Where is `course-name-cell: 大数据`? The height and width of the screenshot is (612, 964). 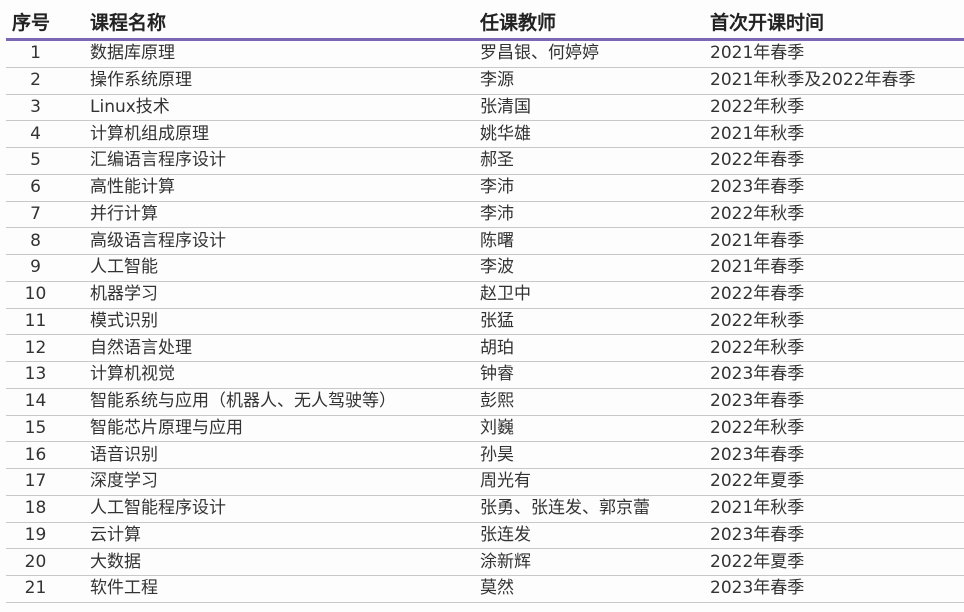 course-name-cell: 大数据 is located at coordinates (272, 562).